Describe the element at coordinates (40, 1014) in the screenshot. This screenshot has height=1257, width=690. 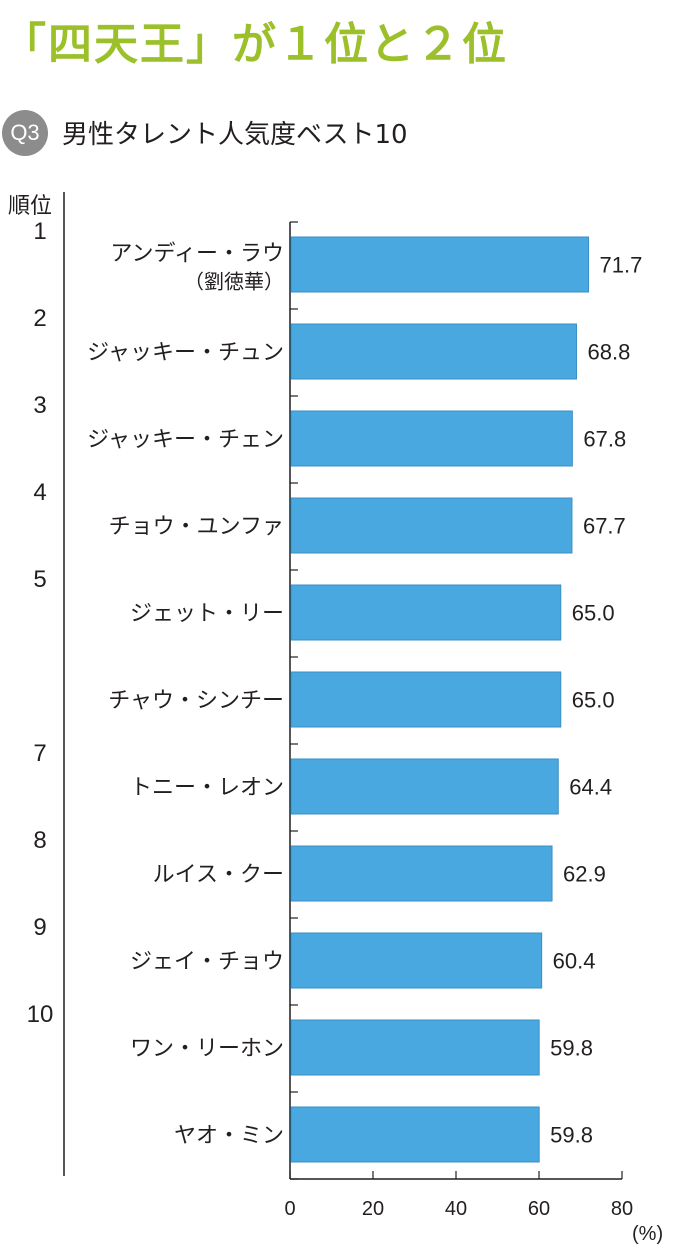
I see `rank-number: 10` at that location.